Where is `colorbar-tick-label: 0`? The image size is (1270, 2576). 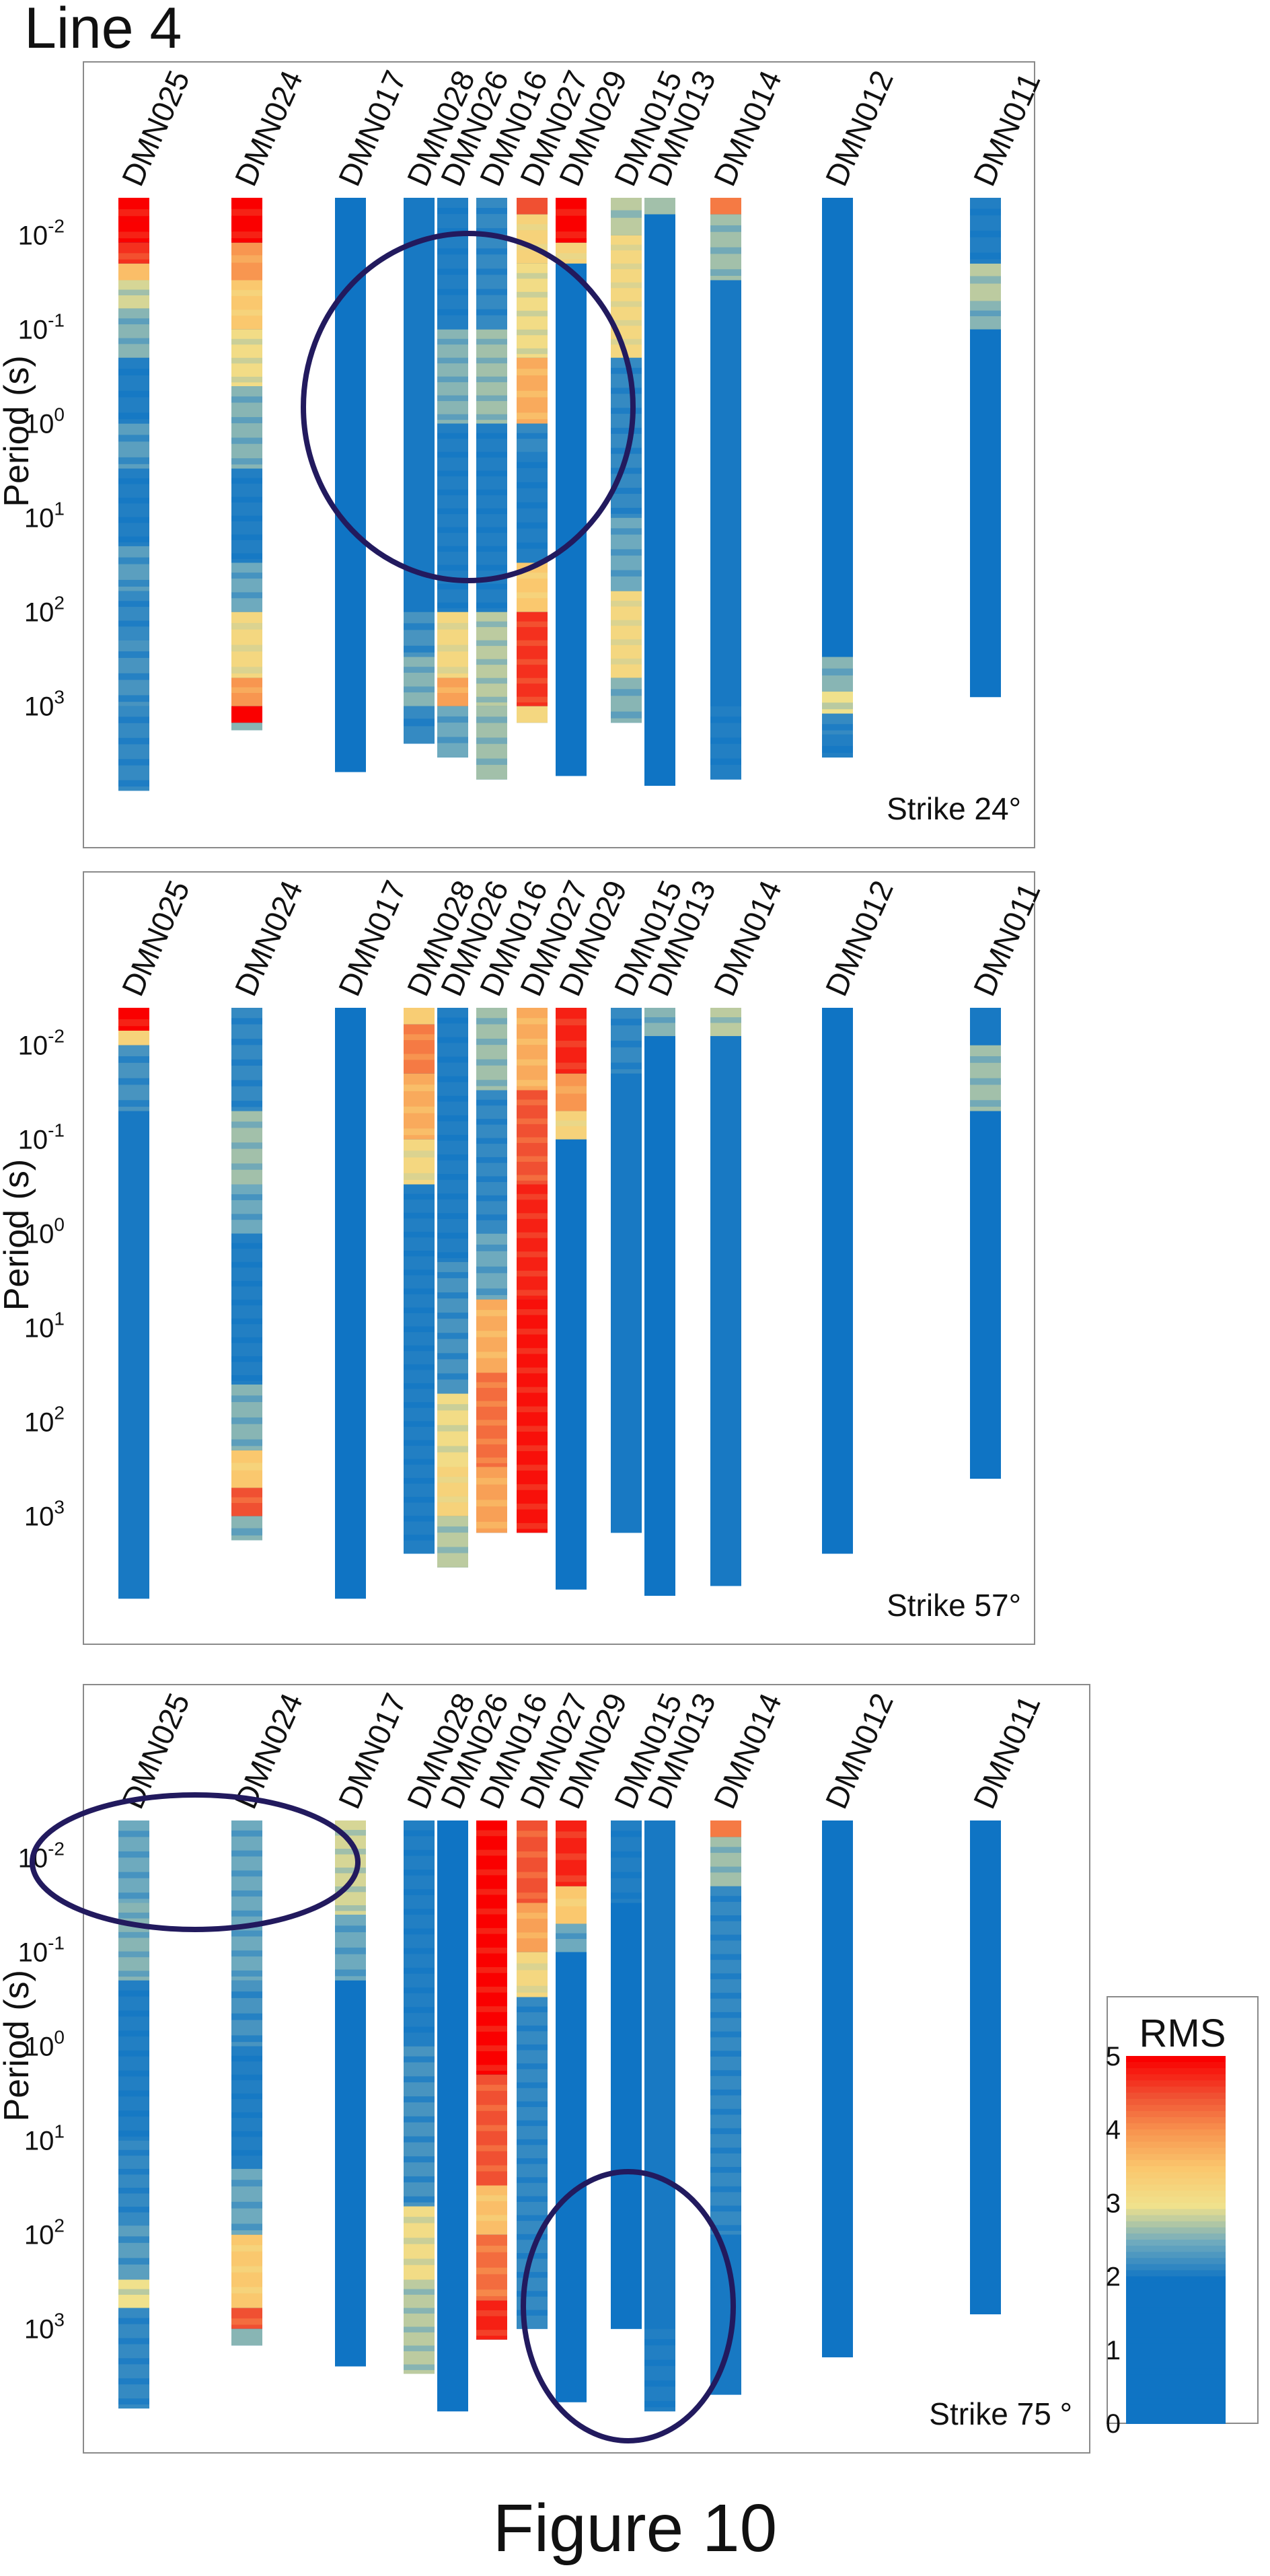 colorbar-tick-label: 0 is located at coordinates (1113, 2424).